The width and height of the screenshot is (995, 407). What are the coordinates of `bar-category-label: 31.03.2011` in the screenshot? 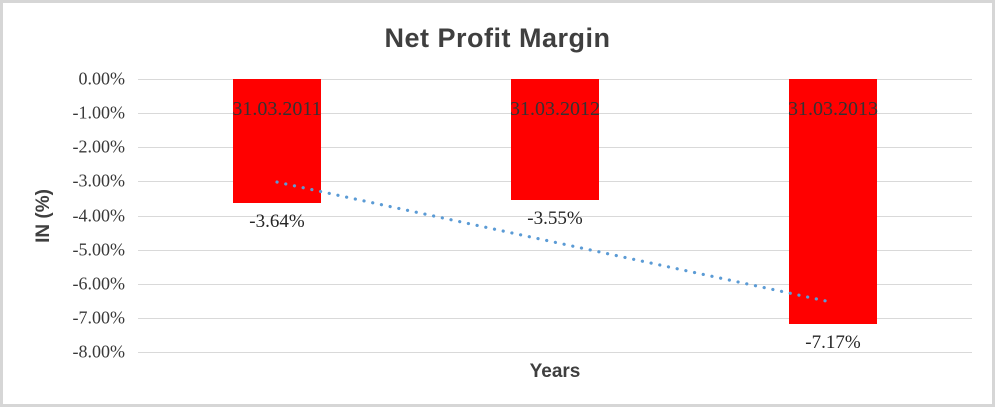 It's located at (277, 109).